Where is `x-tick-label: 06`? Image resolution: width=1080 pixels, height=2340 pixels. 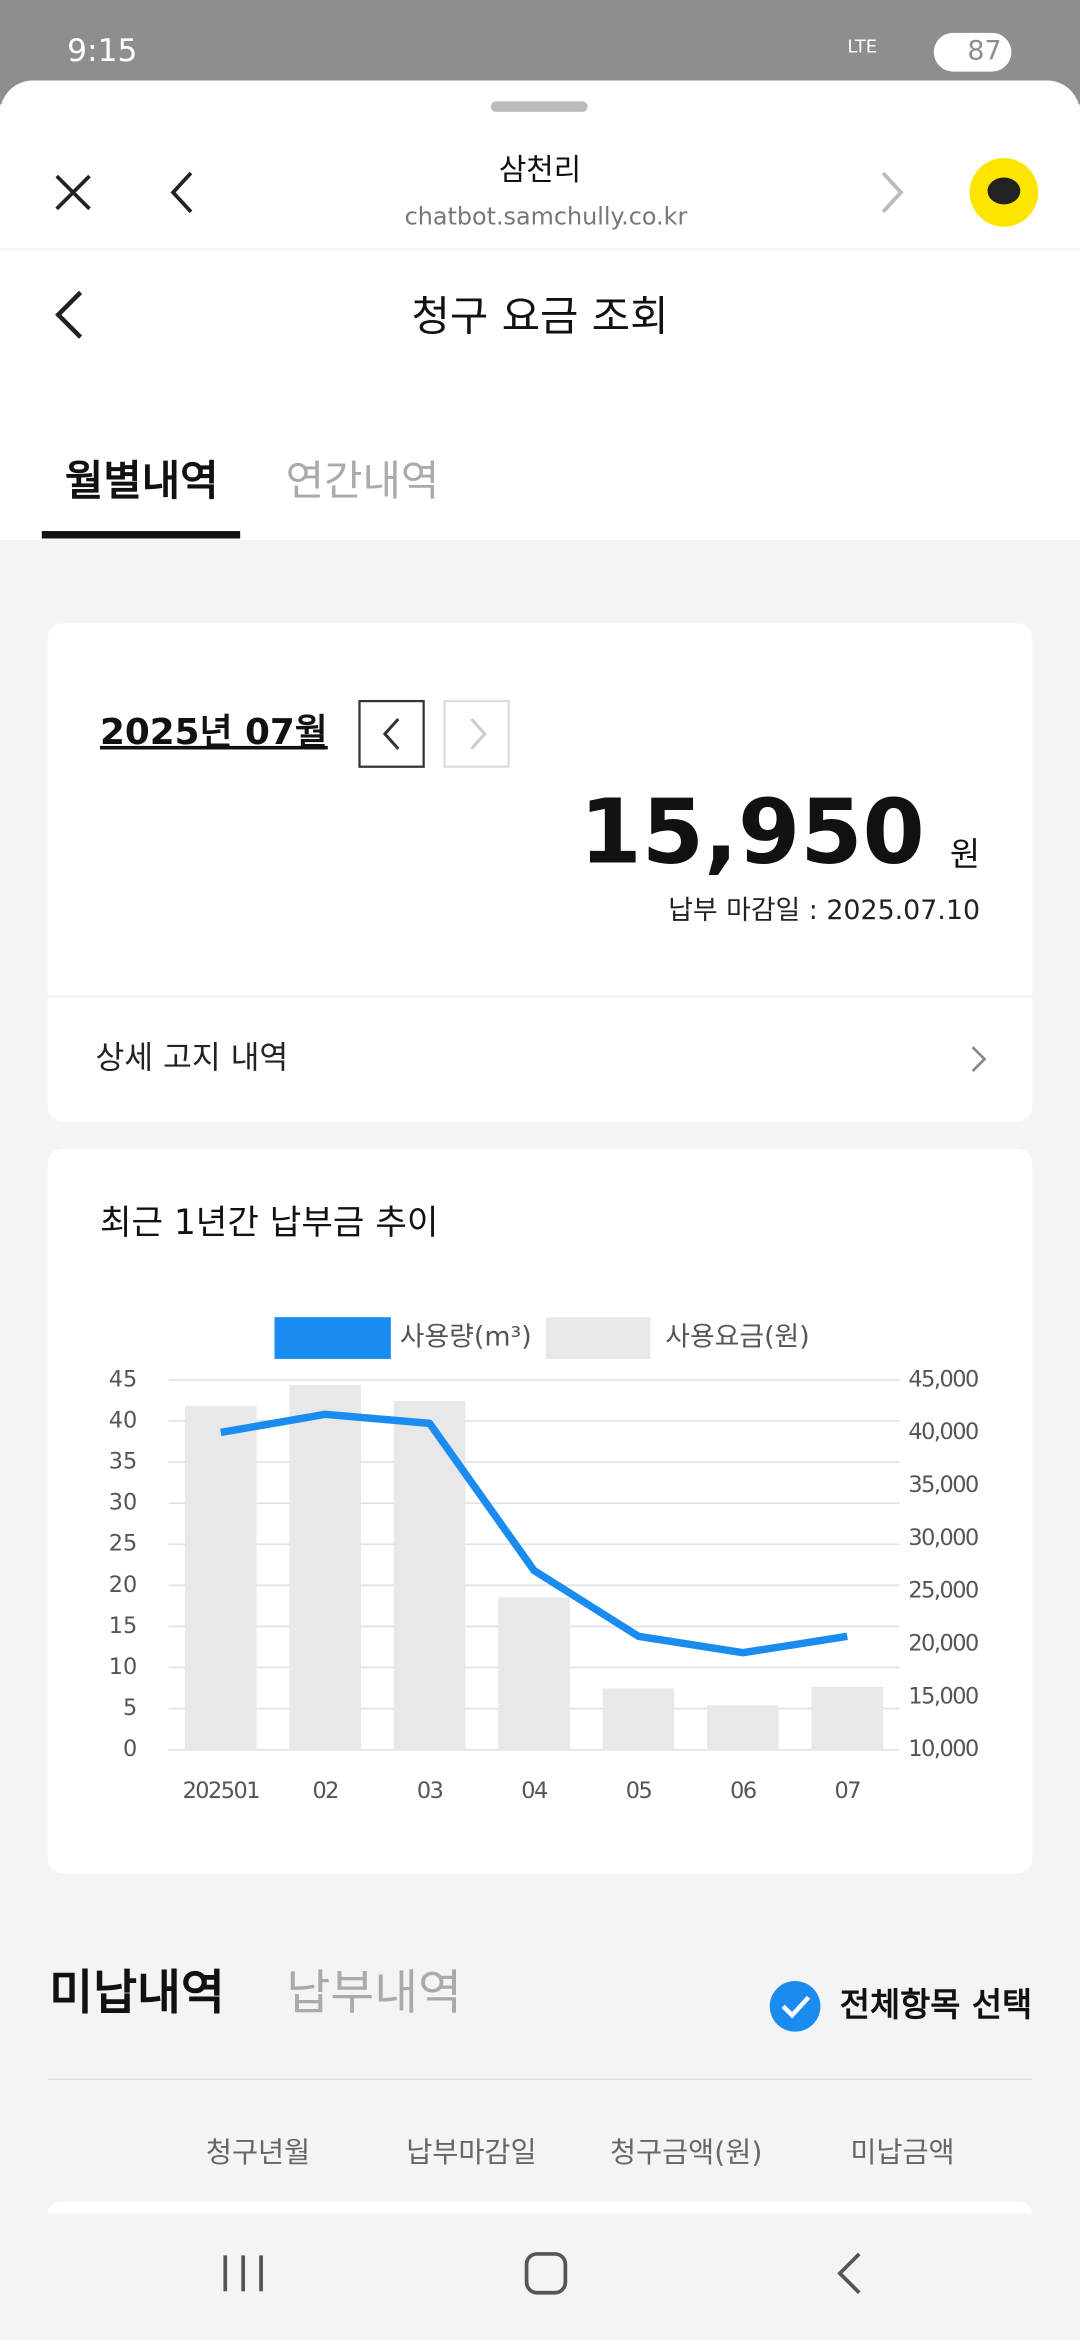
x-tick-label: 06 is located at coordinates (743, 1791).